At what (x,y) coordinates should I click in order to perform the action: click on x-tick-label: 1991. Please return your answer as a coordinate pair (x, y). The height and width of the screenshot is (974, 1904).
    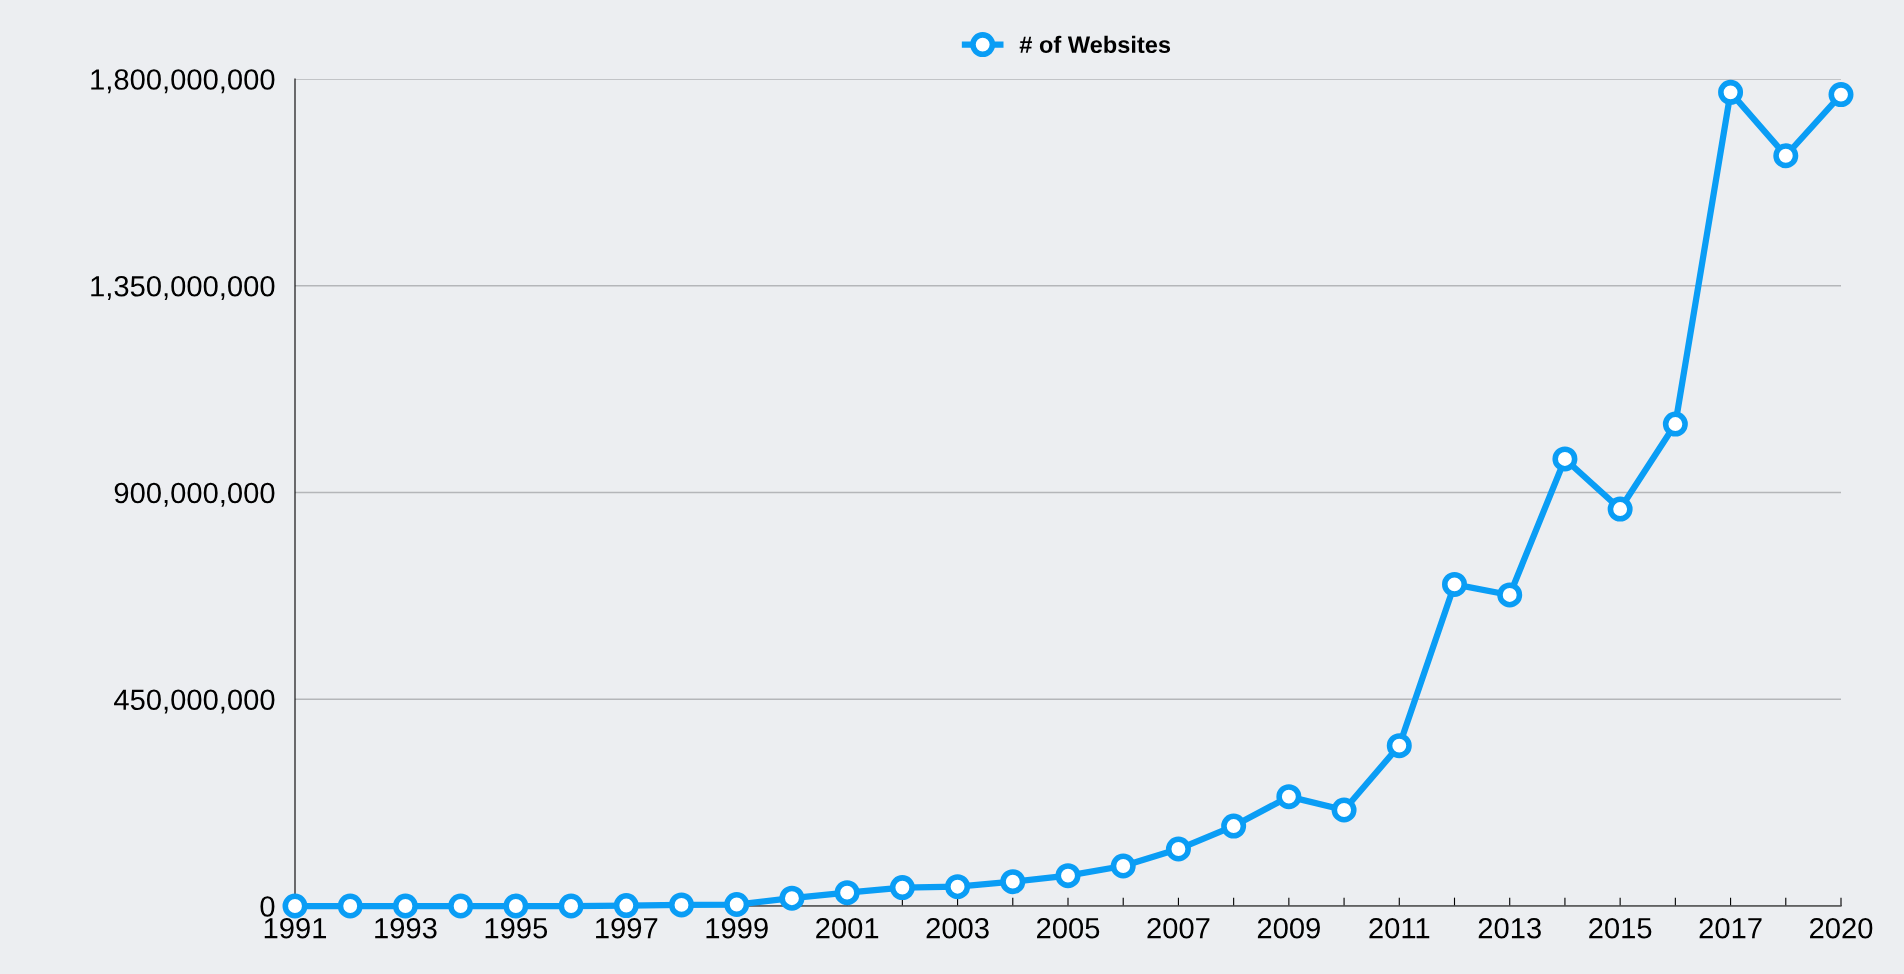
    Looking at the image, I should click on (295, 928).